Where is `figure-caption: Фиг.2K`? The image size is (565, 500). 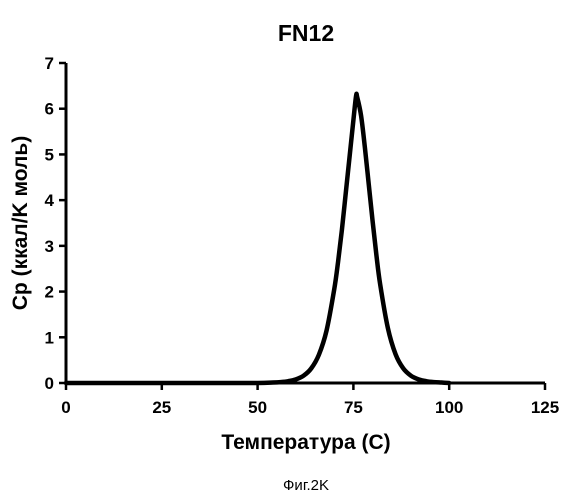 figure-caption: Фиг.2K is located at coordinates (306, 485).